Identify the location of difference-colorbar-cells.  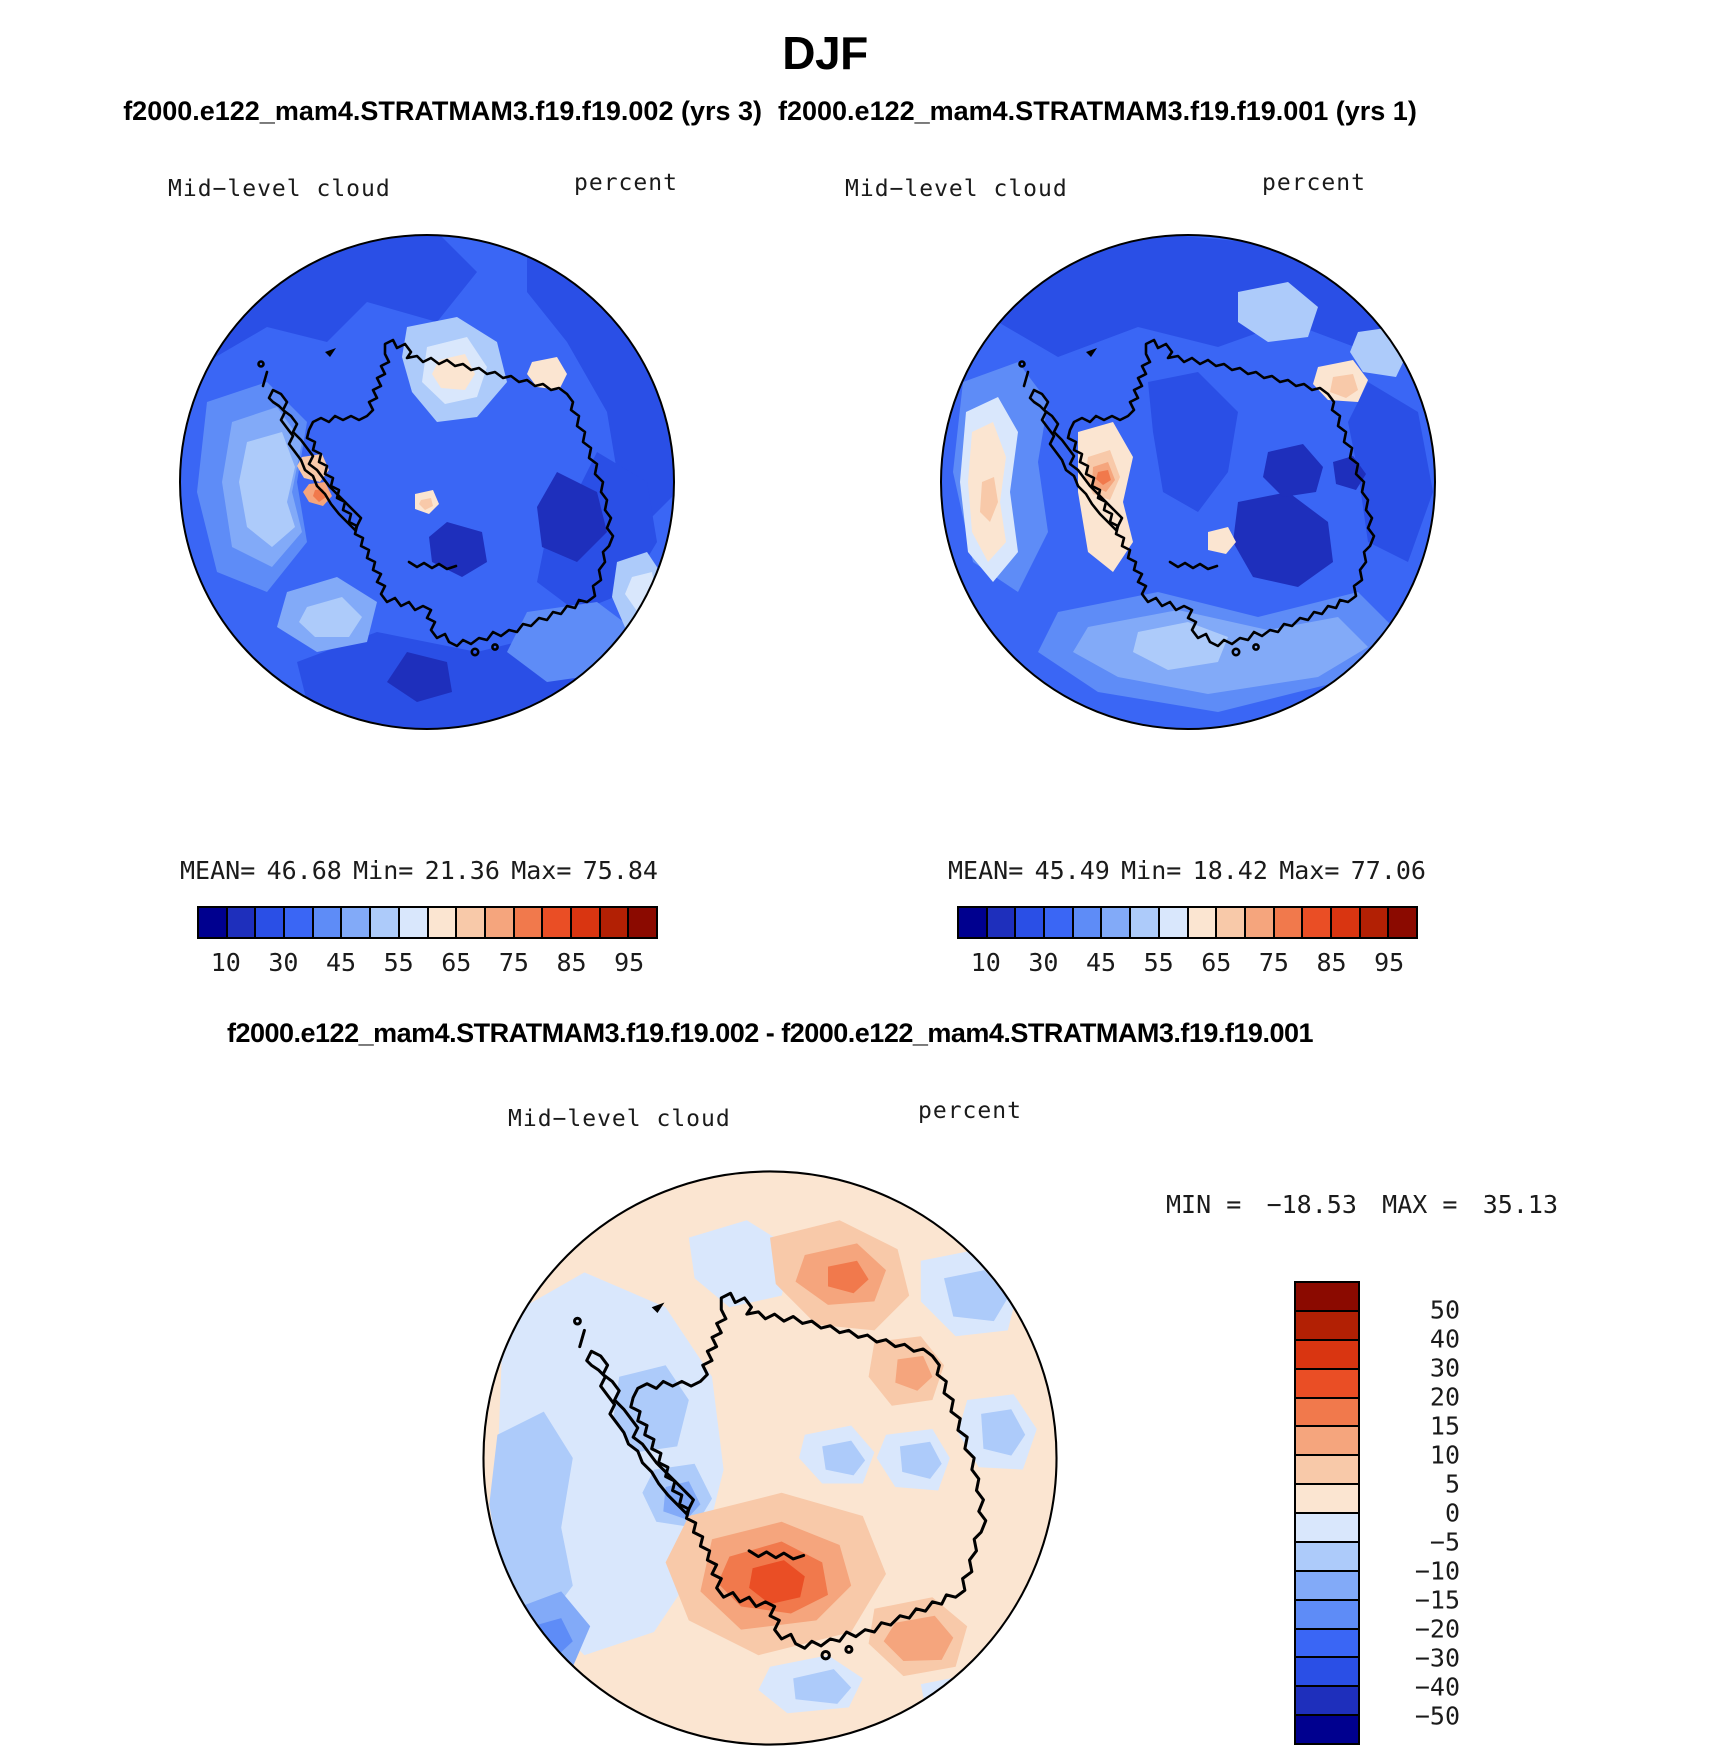
(1327, 1513).